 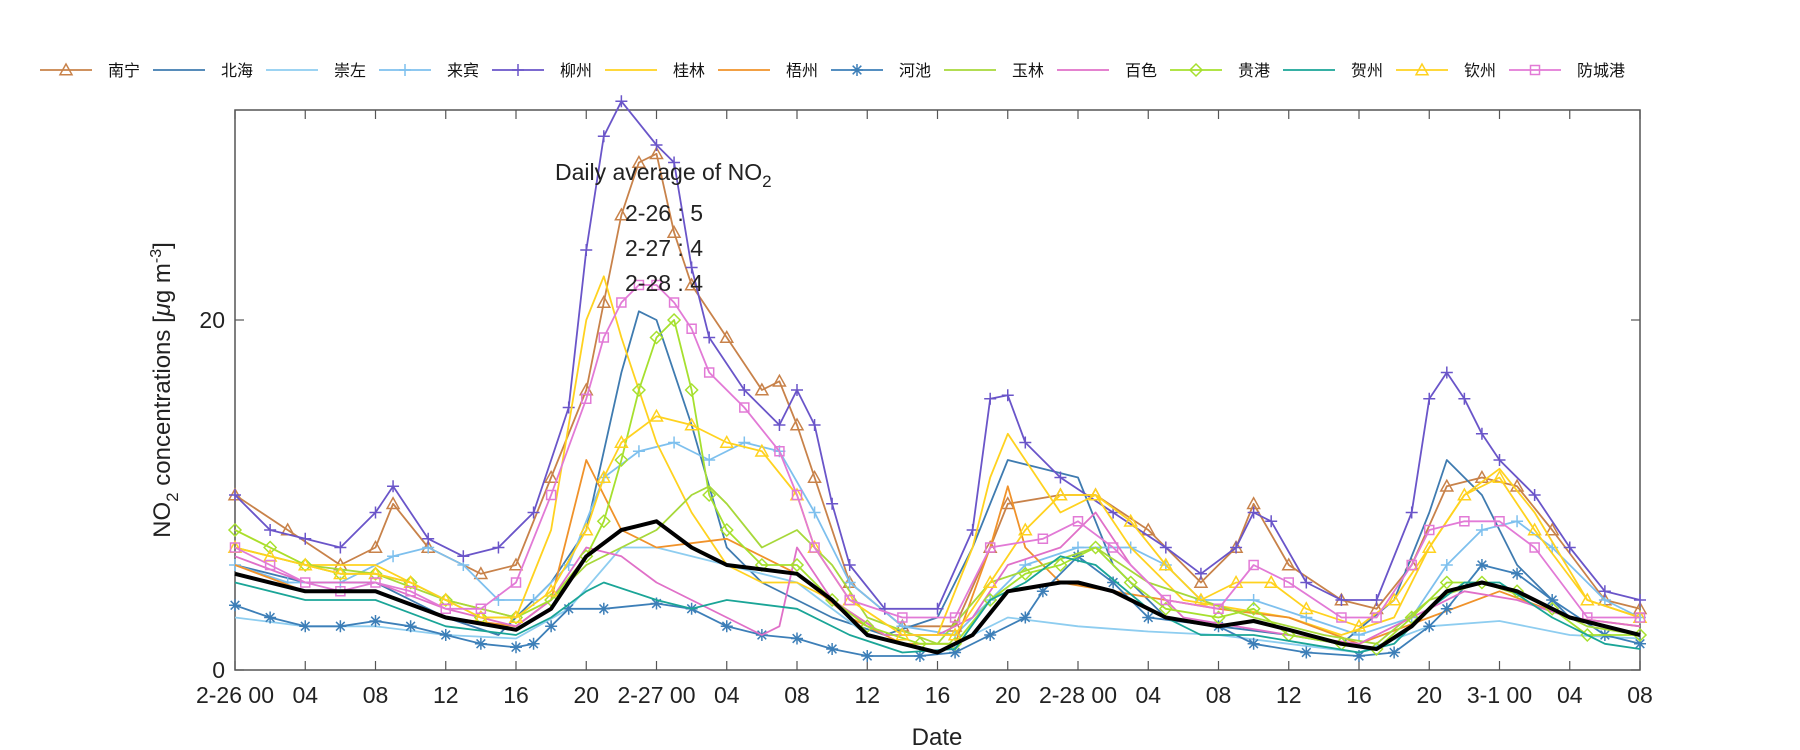 I want to click on legend-label: 柳州, so click(x=576, y=70).